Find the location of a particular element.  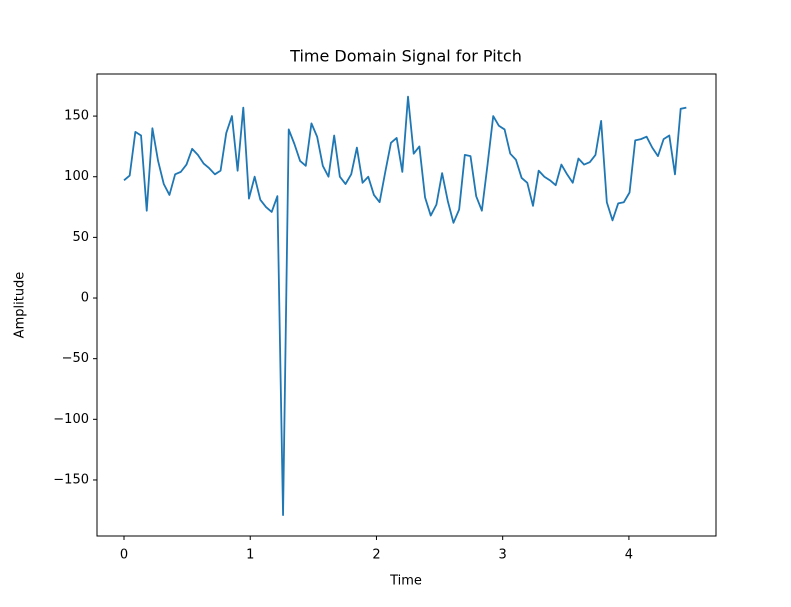

y-tick-label: 0 is located at coordinates (85, 298).